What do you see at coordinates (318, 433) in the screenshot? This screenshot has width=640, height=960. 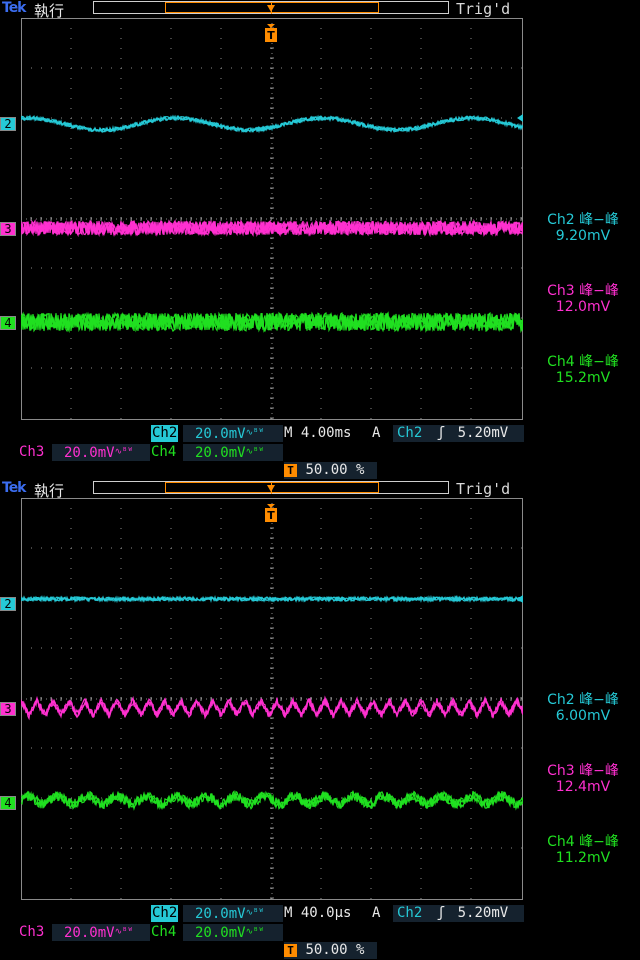 I see `timebase: M 4.00ms` at bounding box center [318, 433].